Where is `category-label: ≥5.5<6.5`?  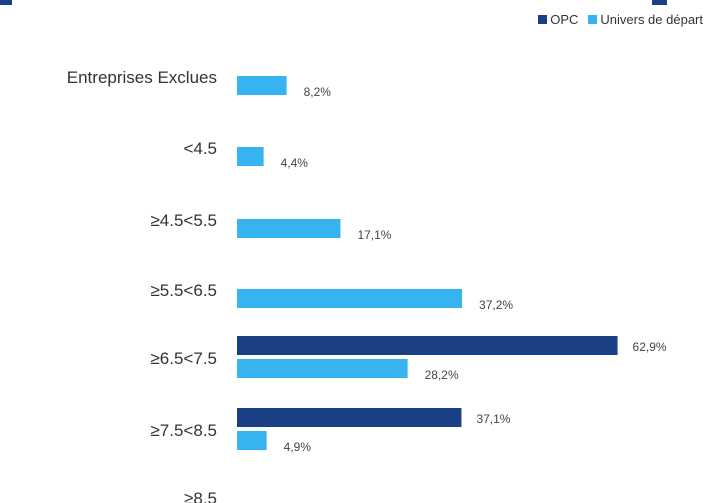
category-label: ≥5.5<6.5 is located at coordinates (183, 290).